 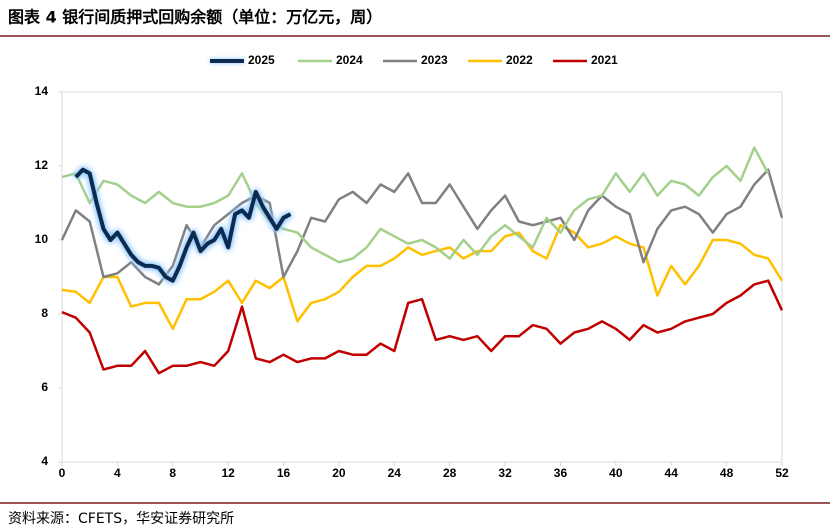 What do you see at coordinates (434, 60) in the screenshot?
I see `legend-label: 2023` at bounding box center [434, 60].